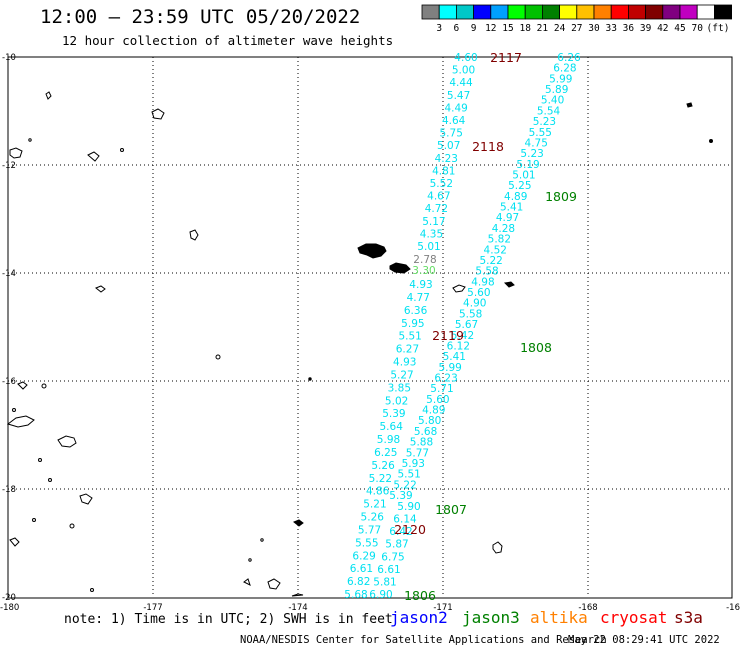 The image size is (740, 650). Describe the element at coordinates (509, 284) in the screenshot. I see `island-ofu` at that location.